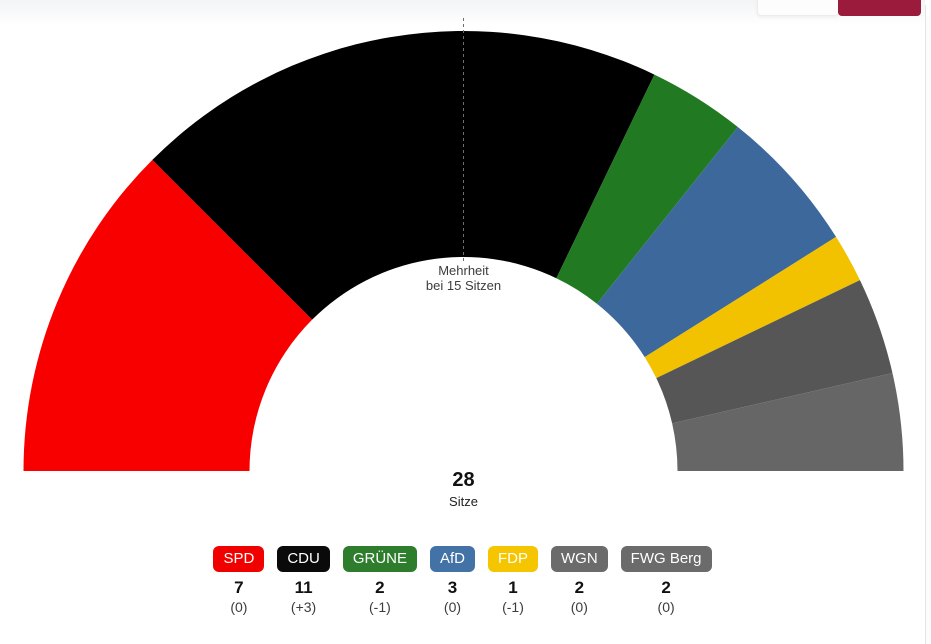  What do you see at coordinates (666, 587) in the screenshot?
I see `legend-seats-fwg-berg: 2` at bounding box center [666, 587].